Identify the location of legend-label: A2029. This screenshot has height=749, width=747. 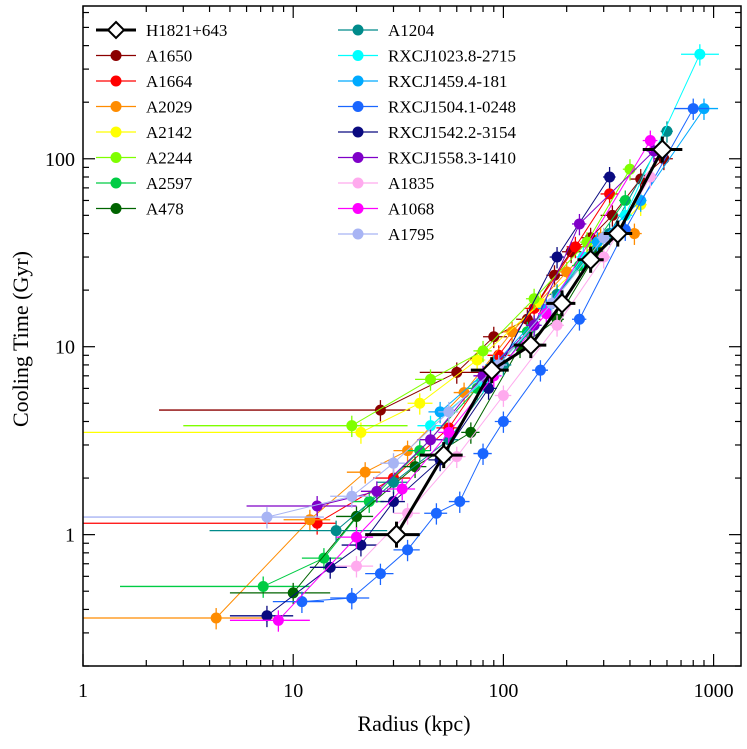
(169, 107).